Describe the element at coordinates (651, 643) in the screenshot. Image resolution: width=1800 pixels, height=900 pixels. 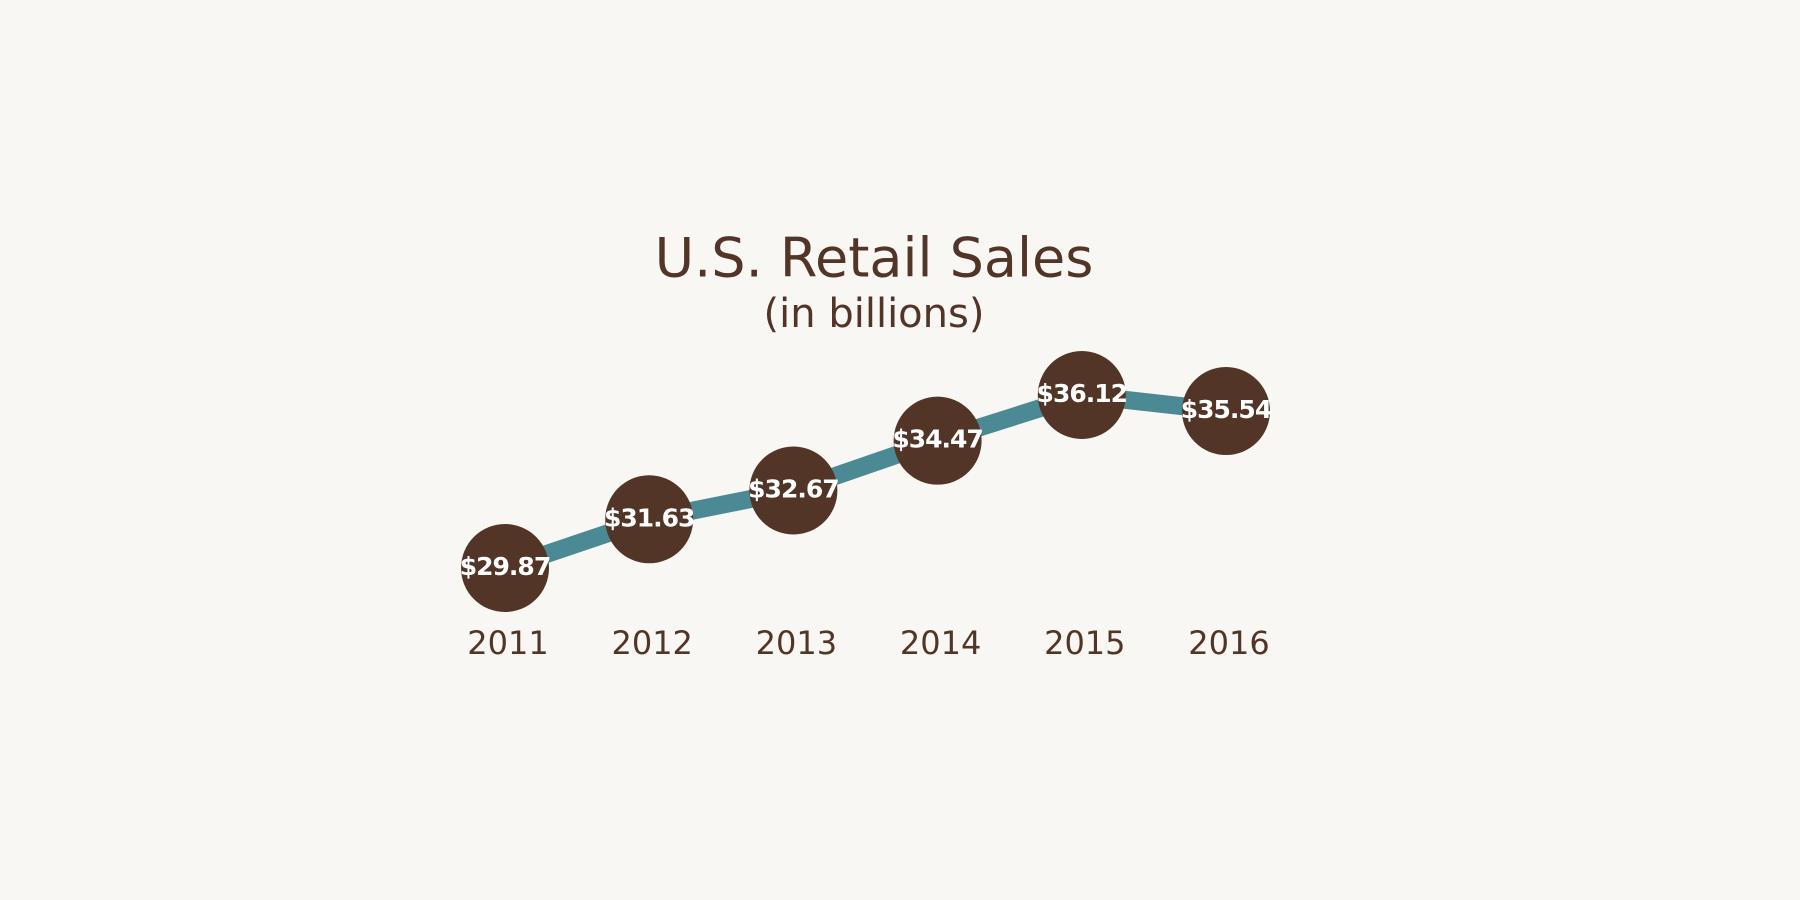
I see `x-tick-label: 2012` at that location.